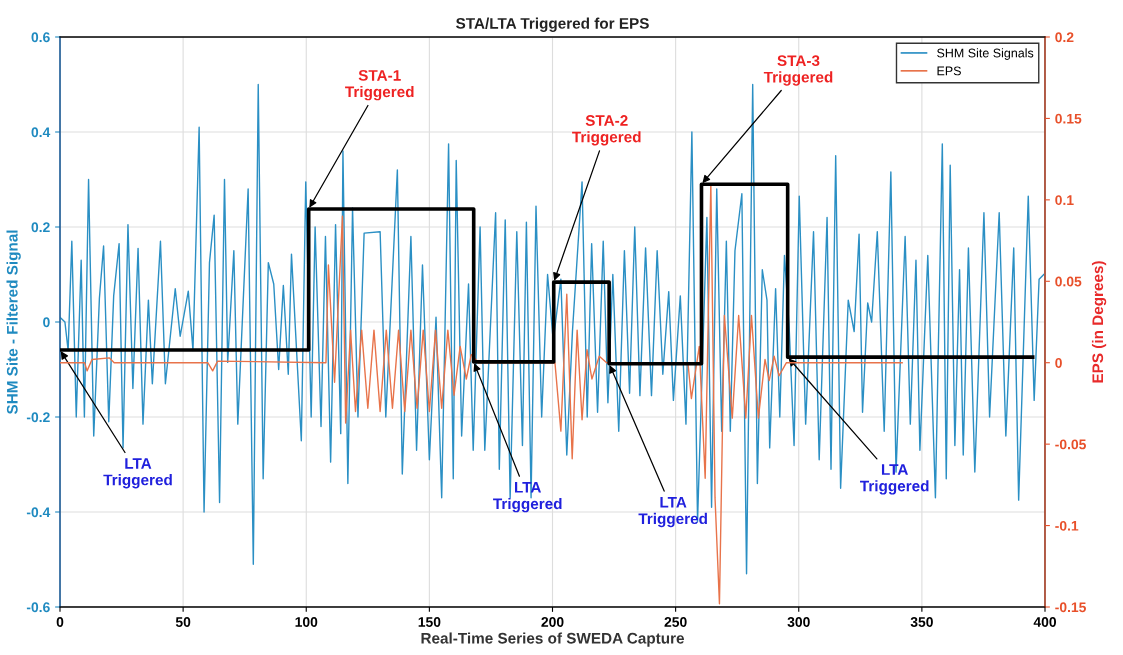  Describe the element at coordinates (949, 71) in the screenshot. I see `legend-label: EPS` at that location.